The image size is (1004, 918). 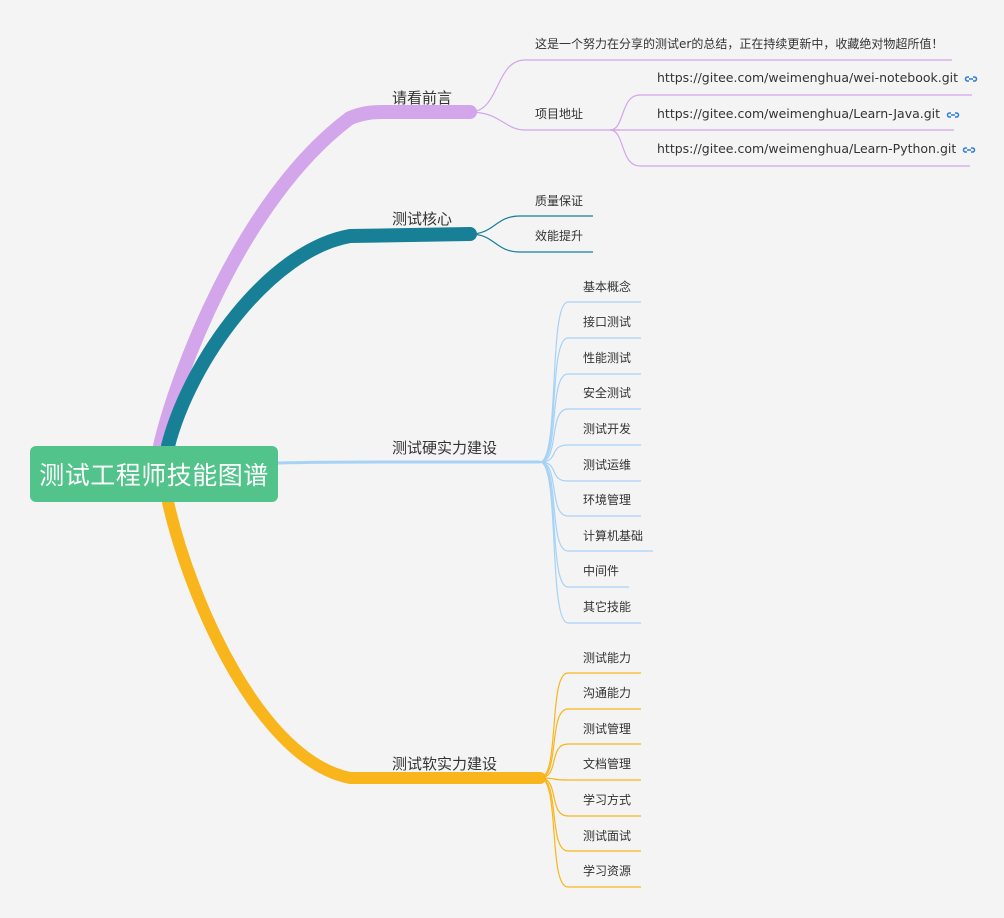 I want to click on preface-note: 这是一个努力在分享的测试er的总结，正在持续更新中，收藏绝对物超所值！, so click(x=739, y=44).